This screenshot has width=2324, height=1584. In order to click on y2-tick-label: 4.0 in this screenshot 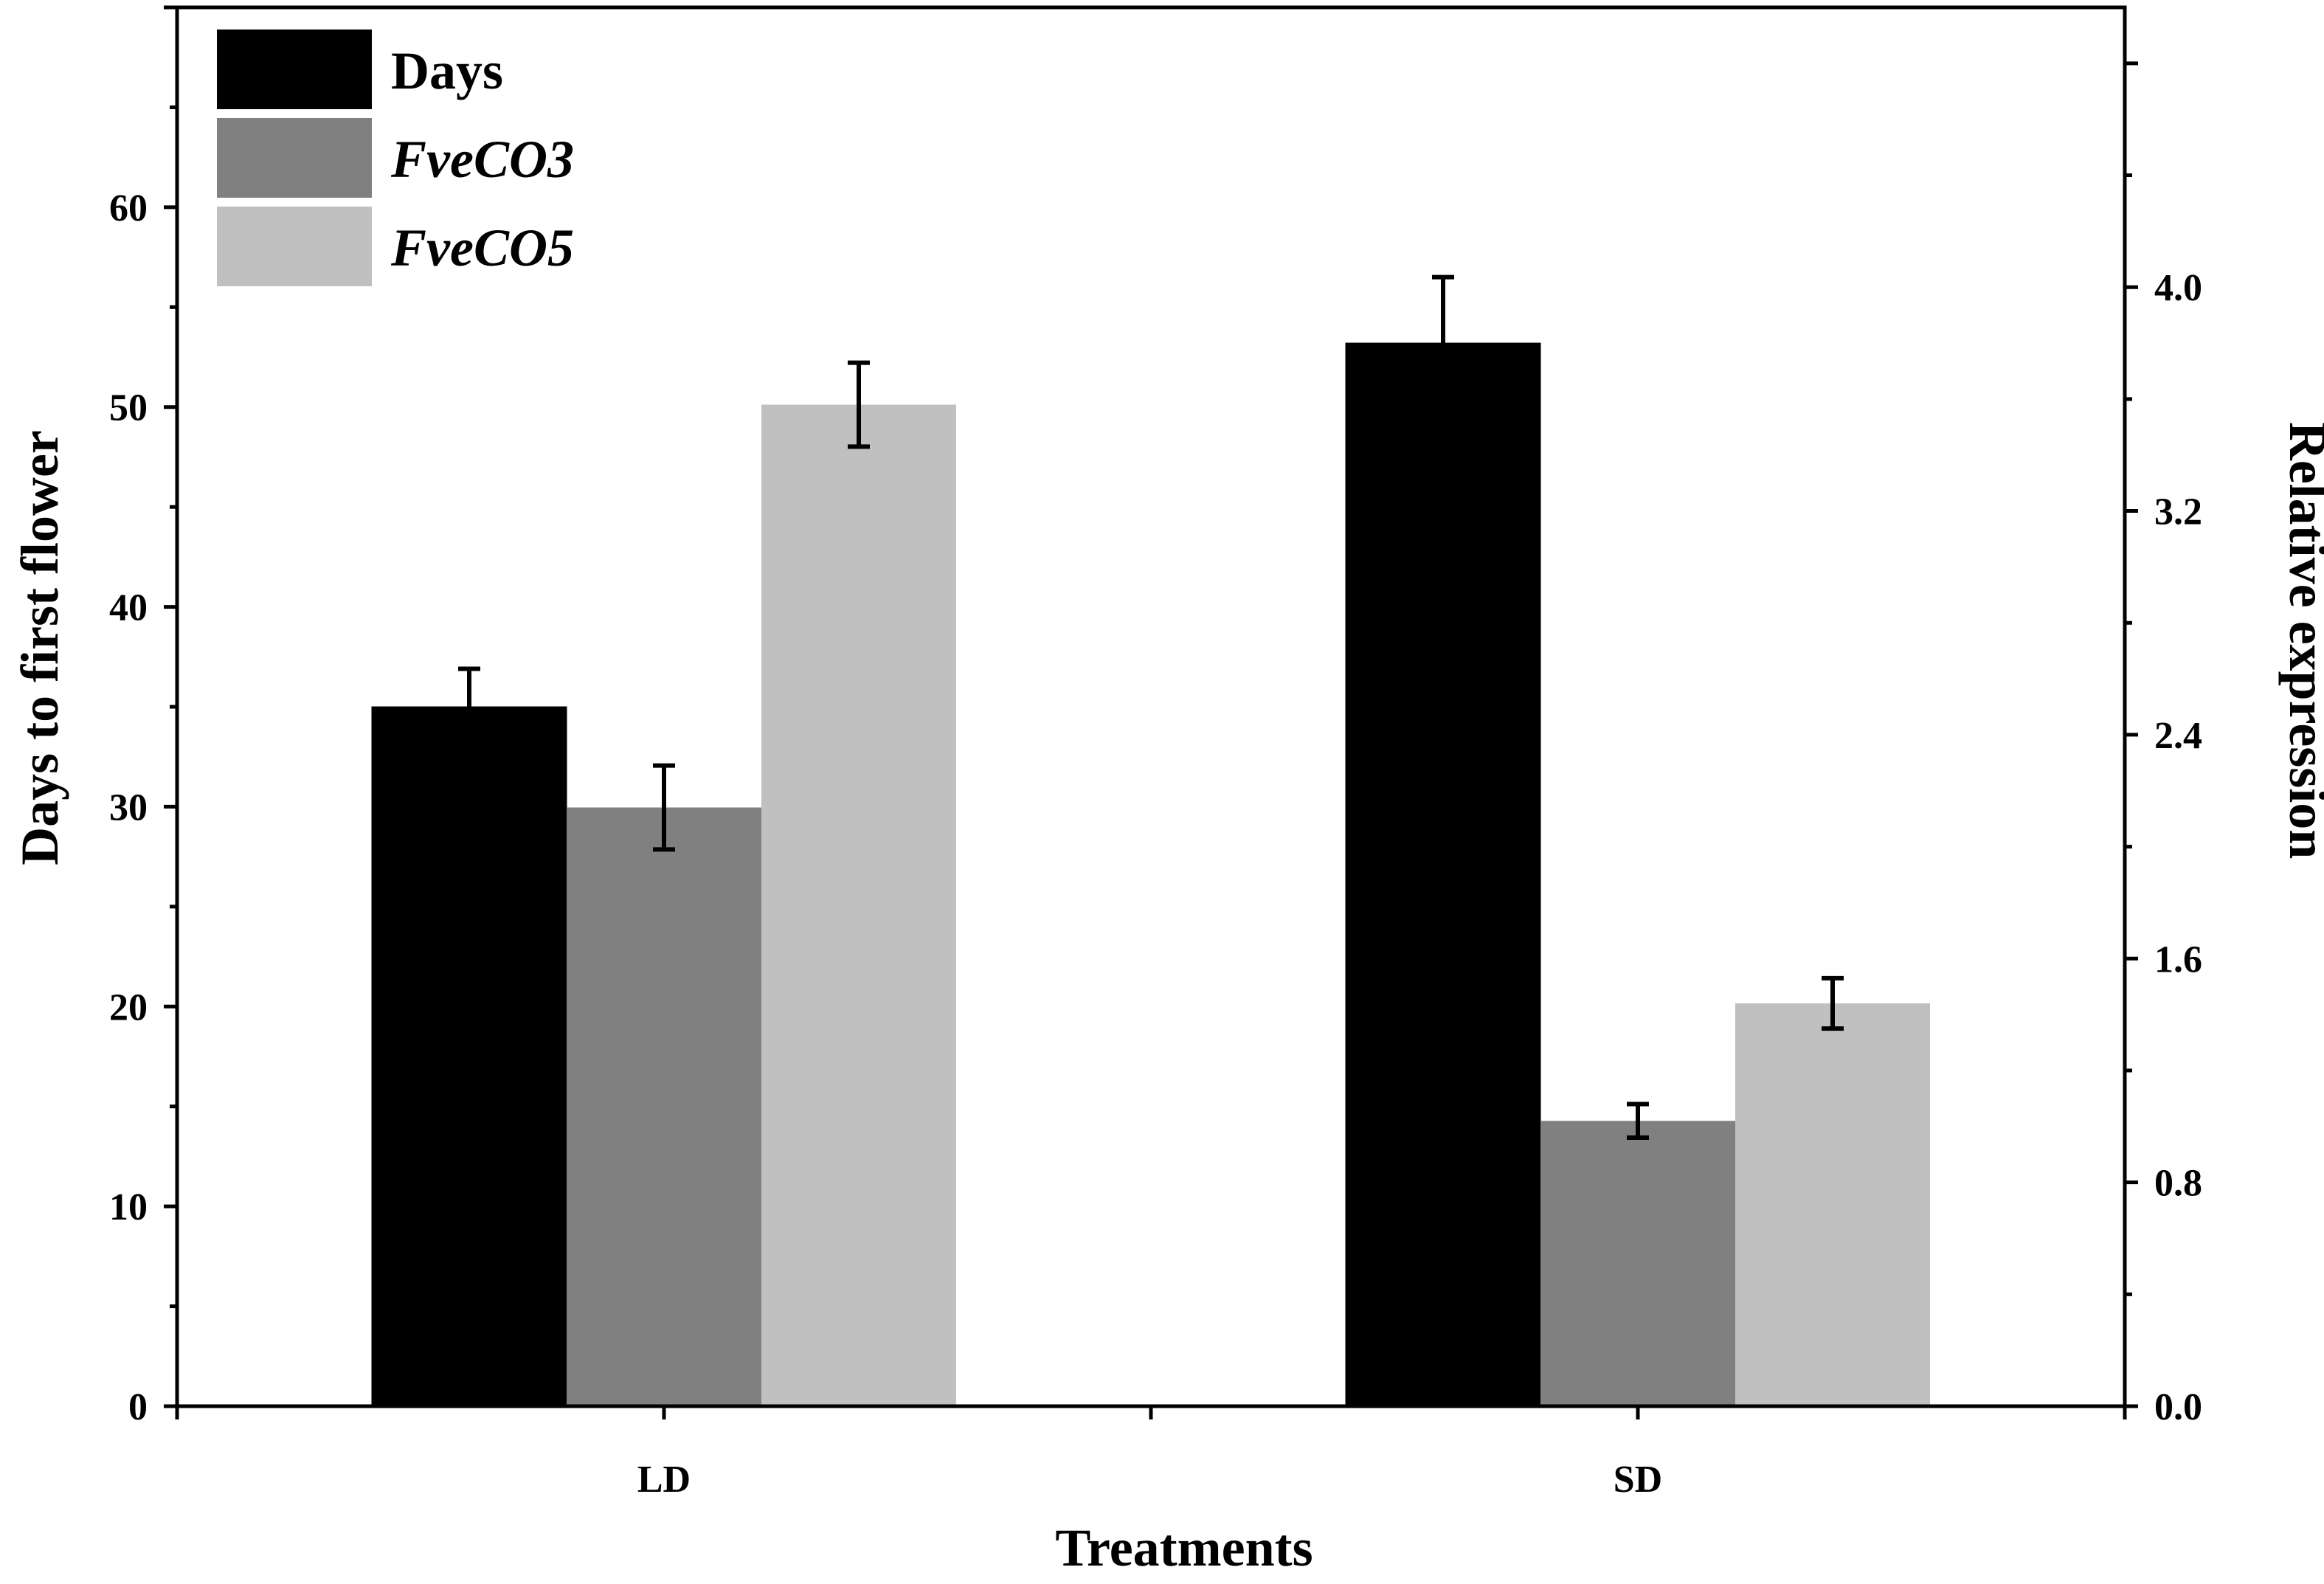, I will do `click(2178, 288)`.